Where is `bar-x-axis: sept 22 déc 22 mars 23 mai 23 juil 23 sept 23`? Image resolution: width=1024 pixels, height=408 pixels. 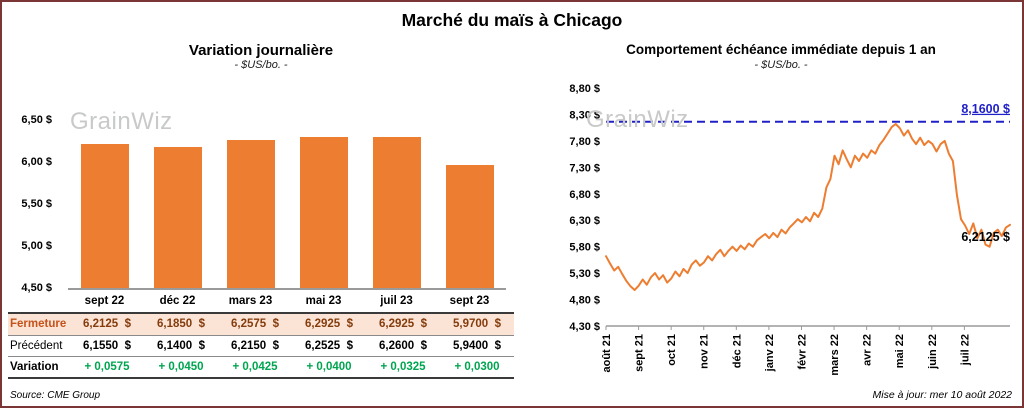
bar-x-axis: sept 22 déc 22 mars 23 mai 23 juil 23 sept 23 is located at coordinates (287, 301).